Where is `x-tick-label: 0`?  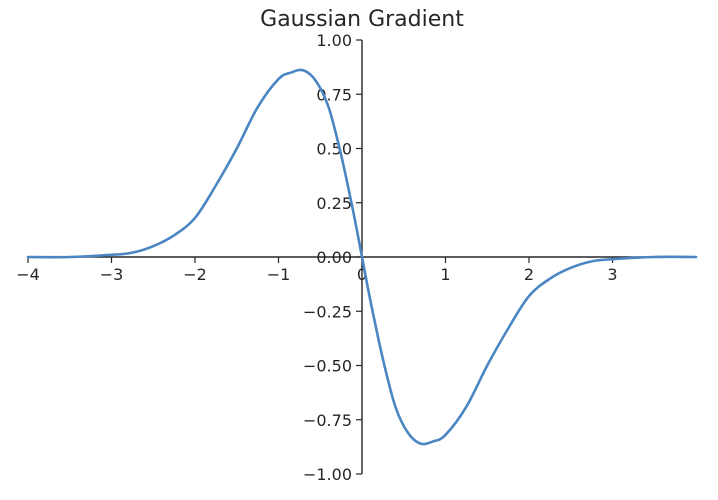 x-tick-label: 0 is located at coordinates (362, 274).